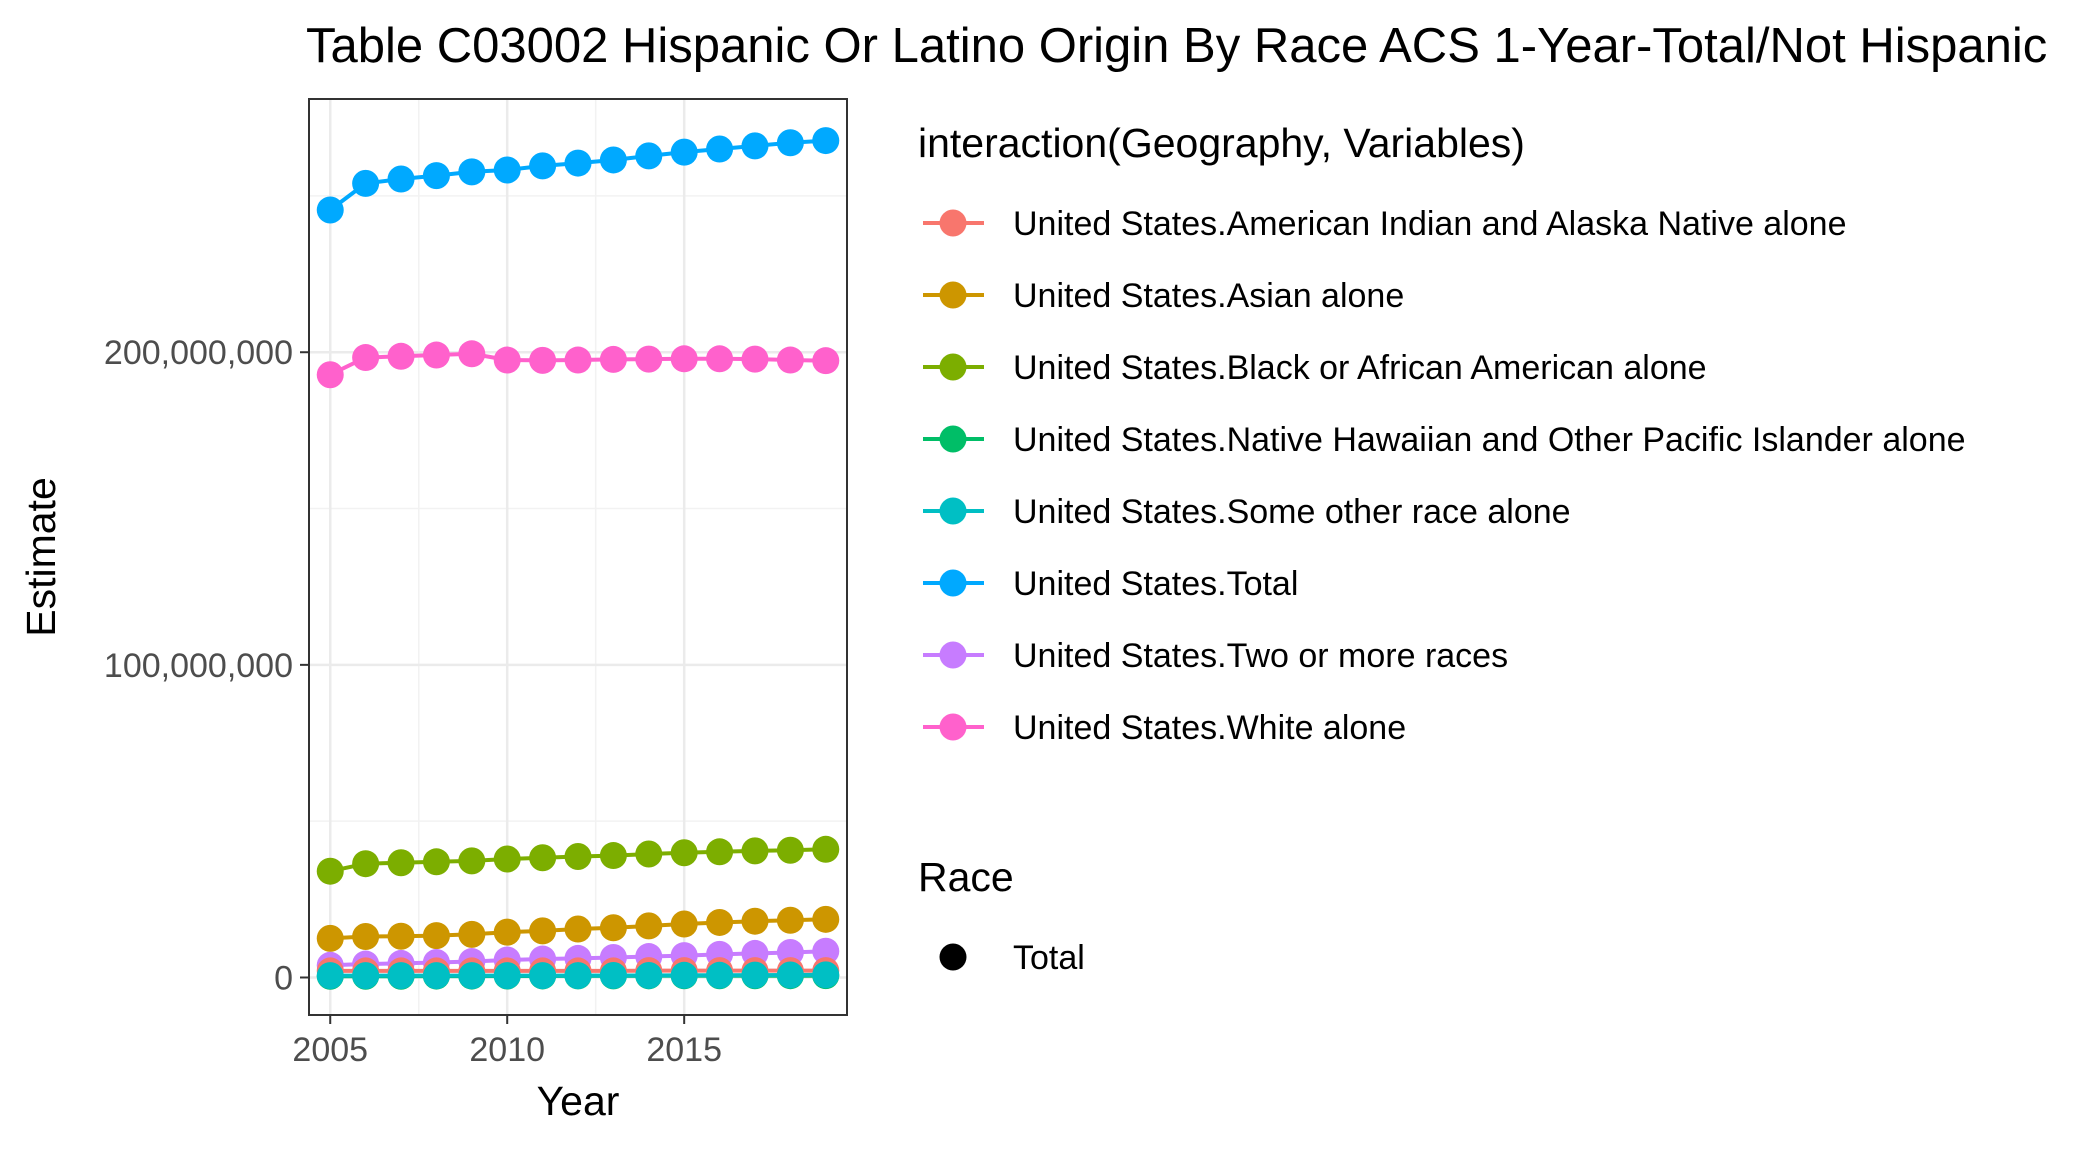 This screenshot has width=2075, height=1150. What do you see at coordinates (1221, 143) in the screenshot?
I see `legend-title: interaction(Geography, Variables)` at bounding box center [1221, 143].